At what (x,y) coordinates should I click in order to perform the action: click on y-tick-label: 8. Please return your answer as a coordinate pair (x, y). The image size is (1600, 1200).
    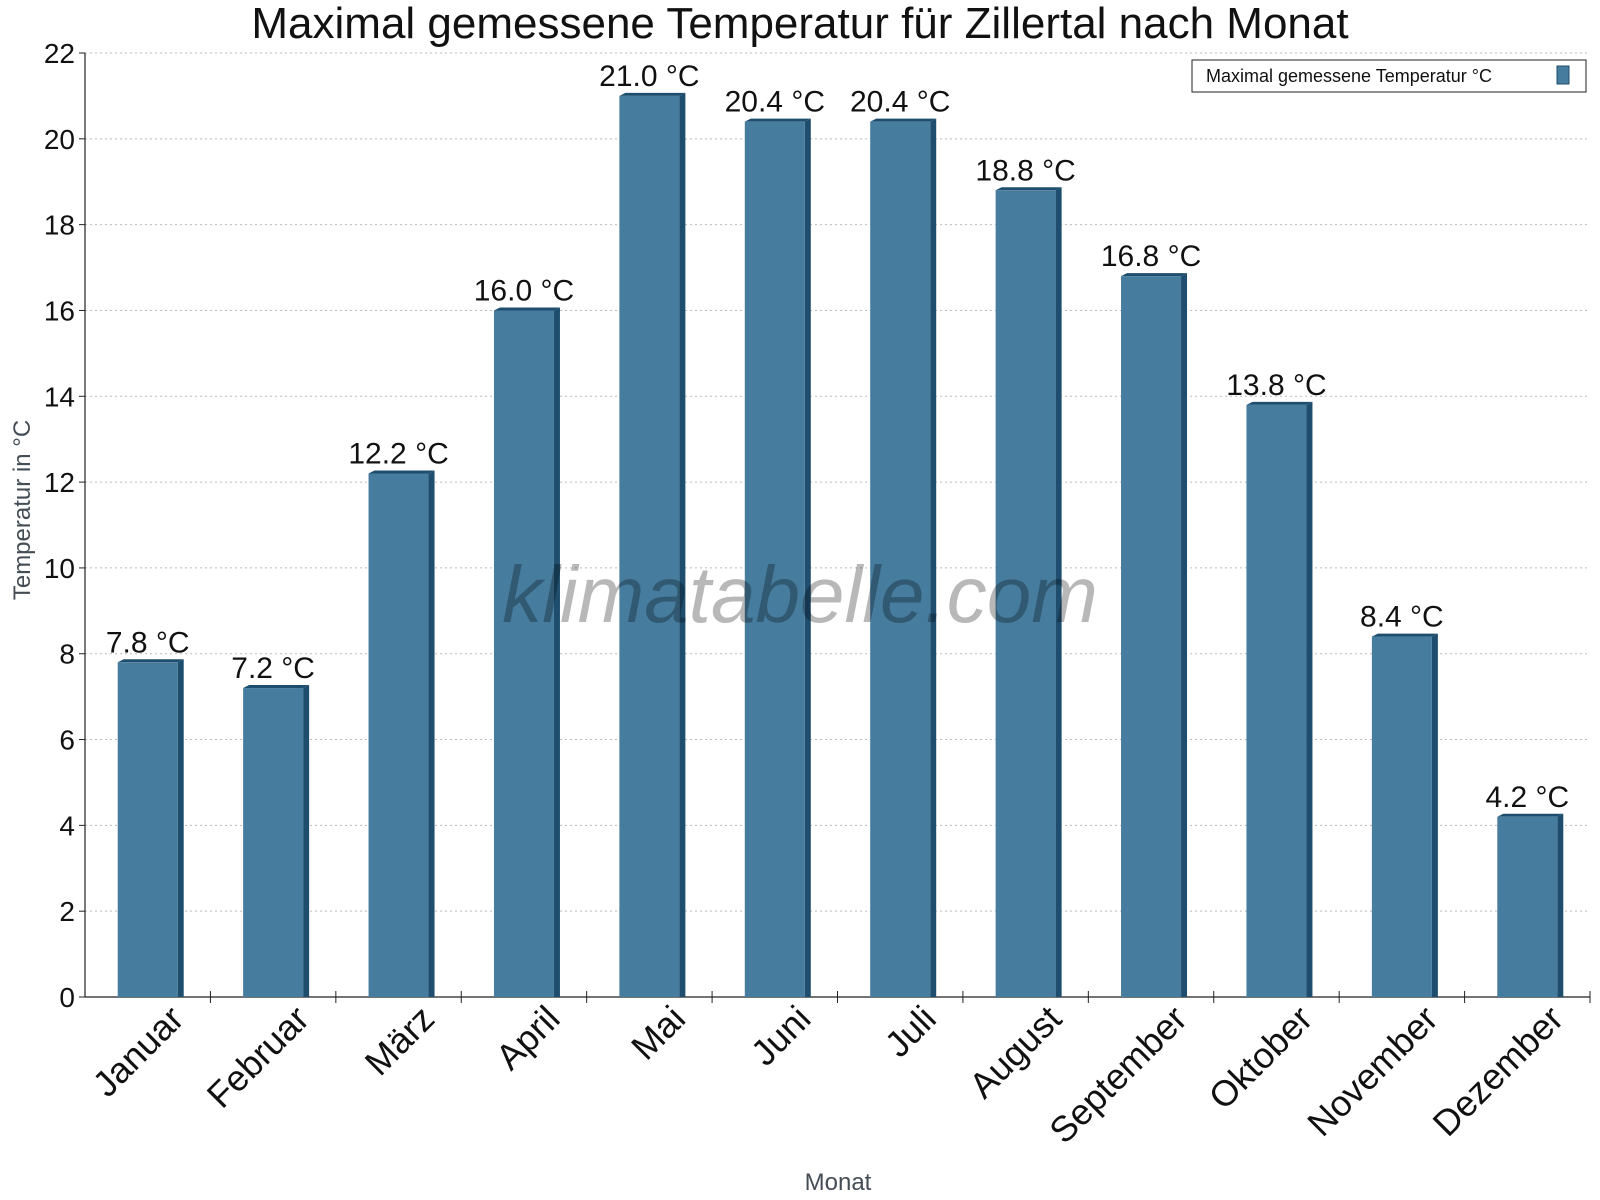
    Looking at the image, I should click on (67, 654).